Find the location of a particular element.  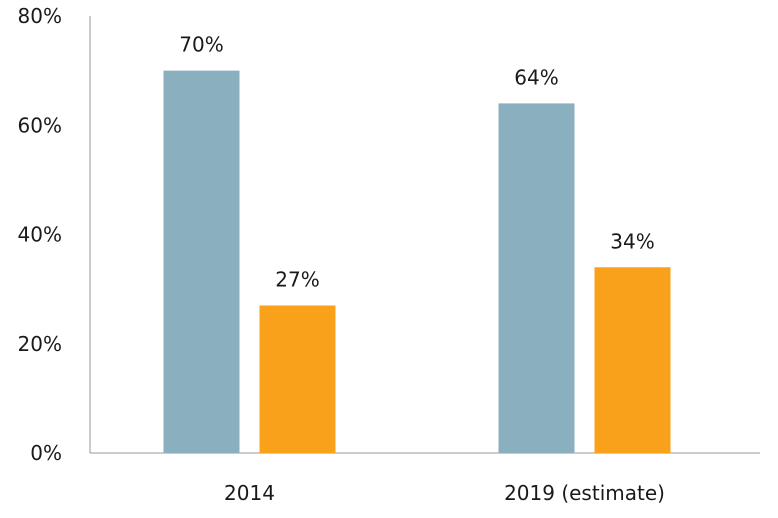

data-label: 64% is located at coordinates (536, 77).